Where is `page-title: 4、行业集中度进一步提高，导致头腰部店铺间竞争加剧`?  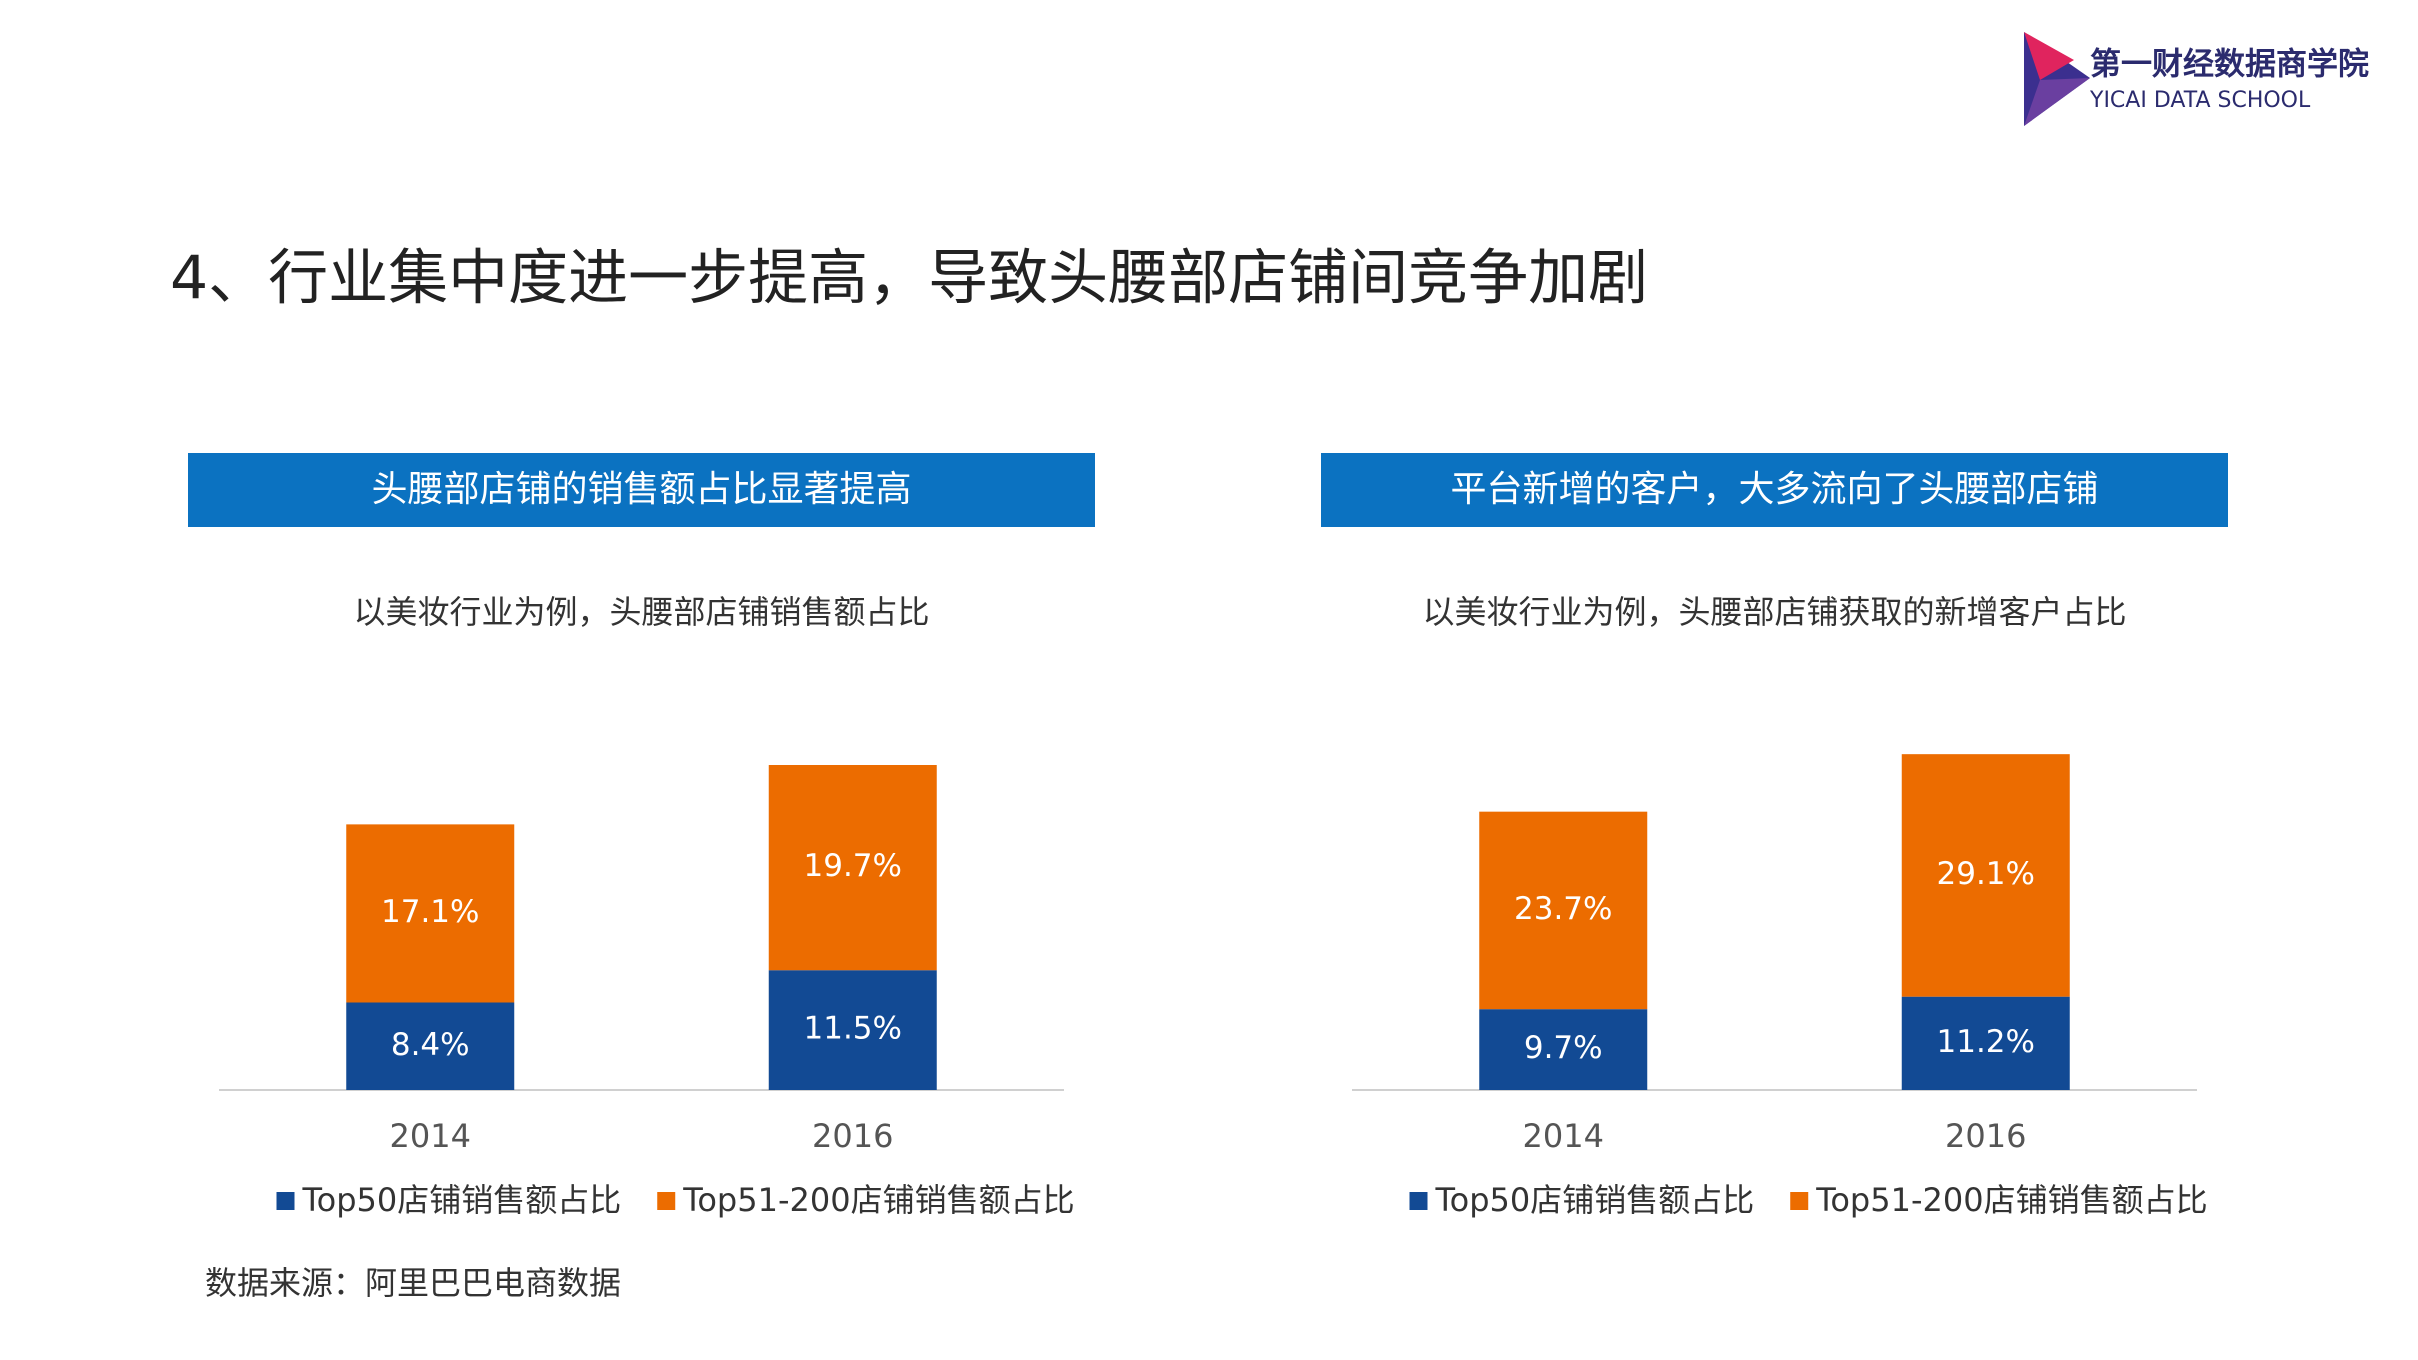
page-title: 4、行业集中度进一步提高，导致头腰部店铺间竞争加剧 is located at coordinates (909, 279).